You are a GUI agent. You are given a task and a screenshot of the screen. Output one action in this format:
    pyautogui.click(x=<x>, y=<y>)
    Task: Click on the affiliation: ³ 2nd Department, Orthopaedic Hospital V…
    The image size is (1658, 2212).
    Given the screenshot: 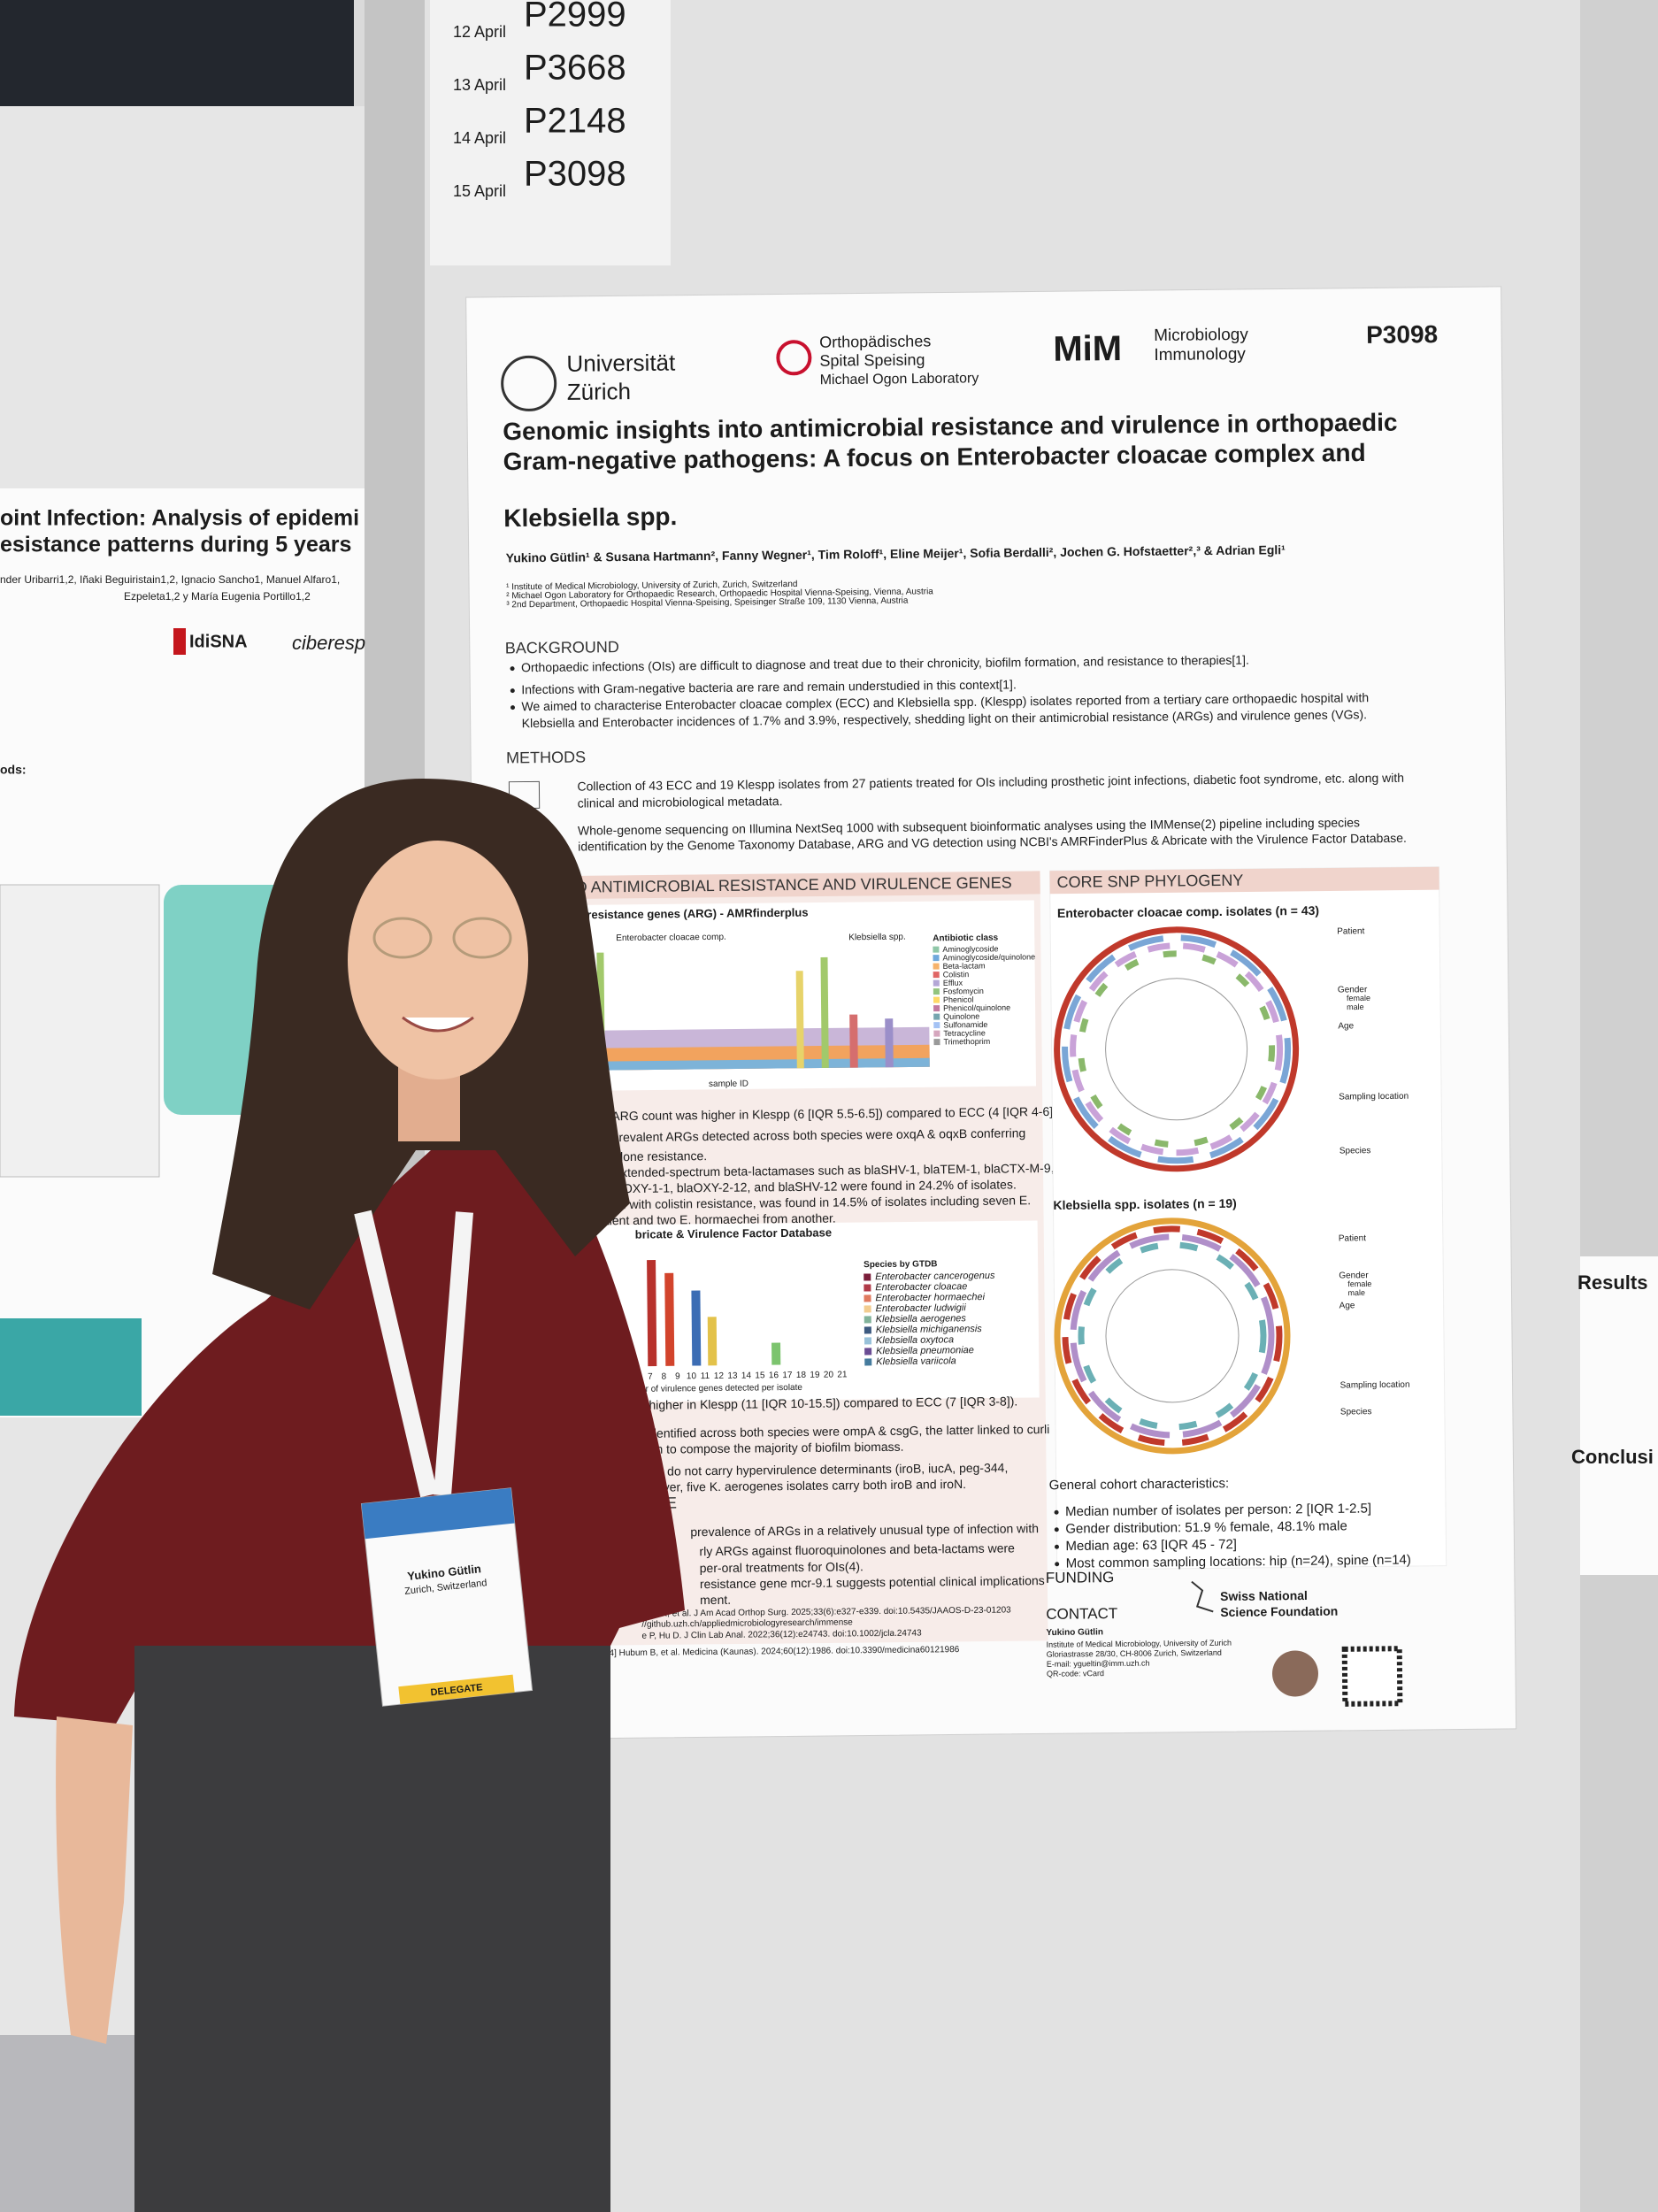 What is the action you would take?
    pyautogui.click(x=708, y=604)
    